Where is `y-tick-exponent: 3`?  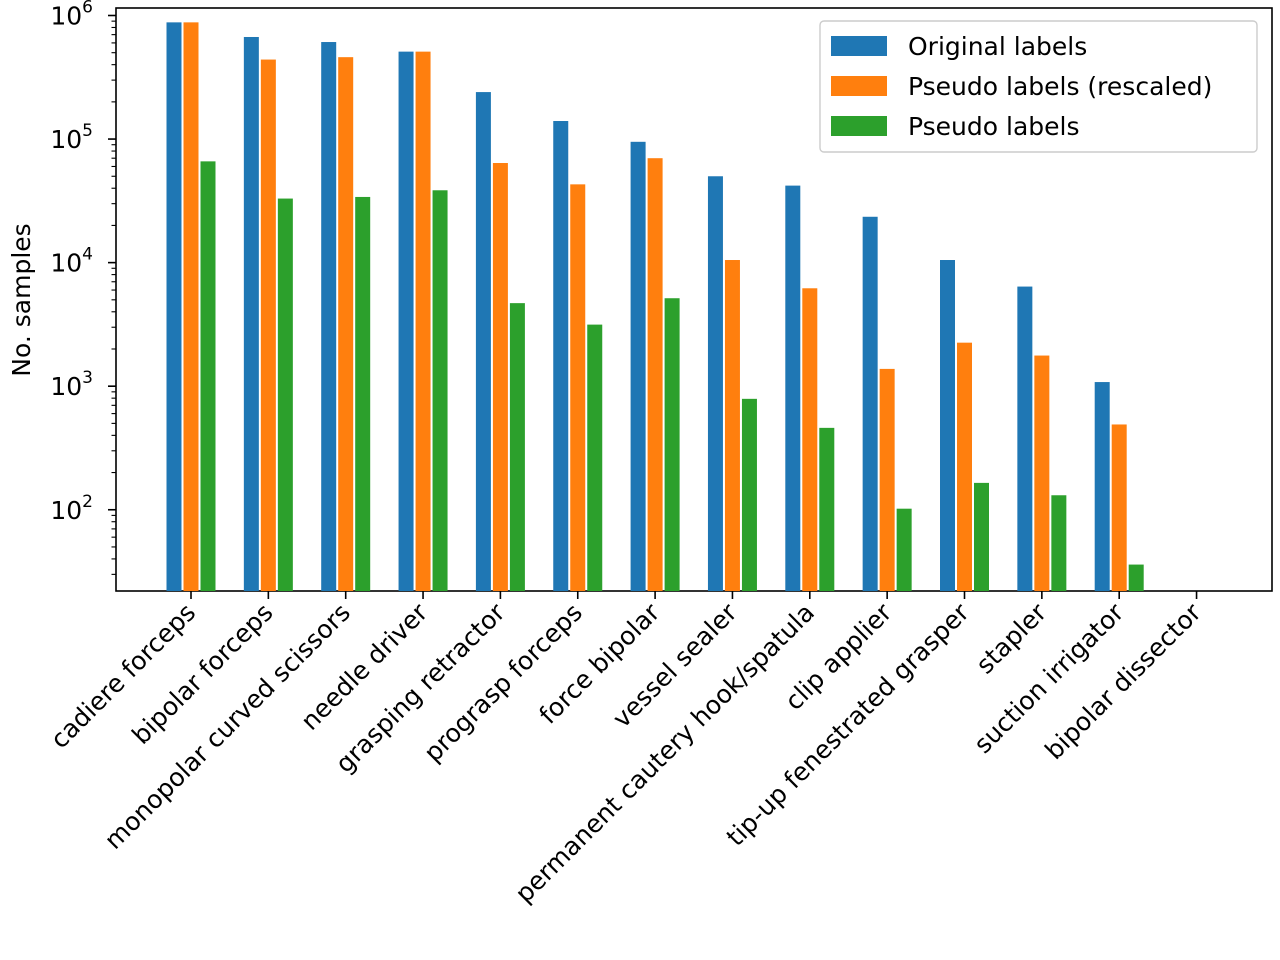 y-tick-exponent: 3 is located at coordinates (87, 378).